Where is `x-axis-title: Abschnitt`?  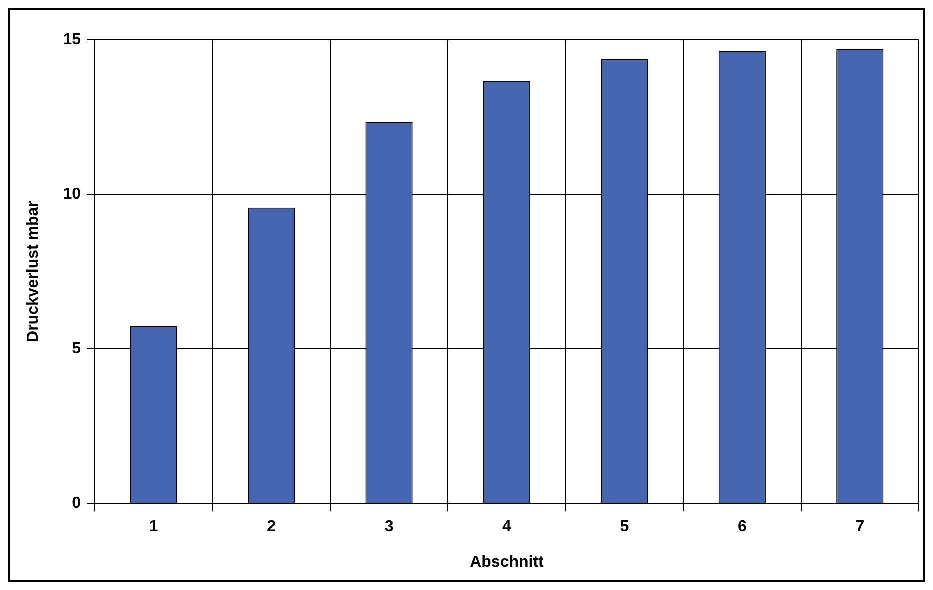 x-axis-title: Abschnitt is located at coordinates (507, 562).